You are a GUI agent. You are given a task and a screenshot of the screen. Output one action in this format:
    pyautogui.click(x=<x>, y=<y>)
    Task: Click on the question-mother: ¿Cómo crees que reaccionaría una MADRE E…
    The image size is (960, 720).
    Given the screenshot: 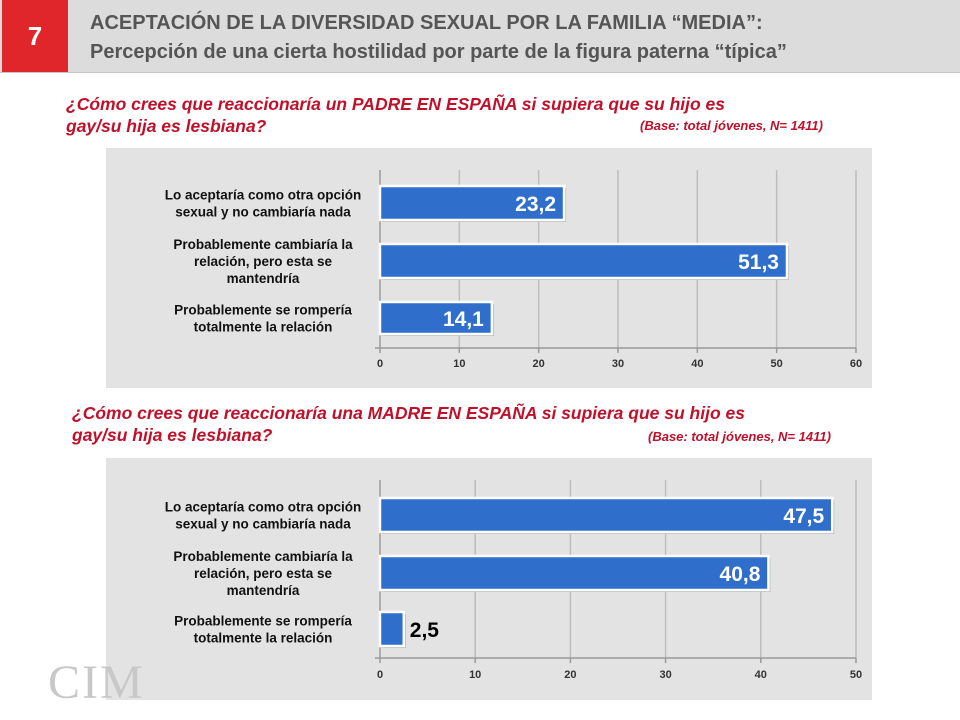 What is the action you would take?
    pyautogui.click(x=408, y=424)
    